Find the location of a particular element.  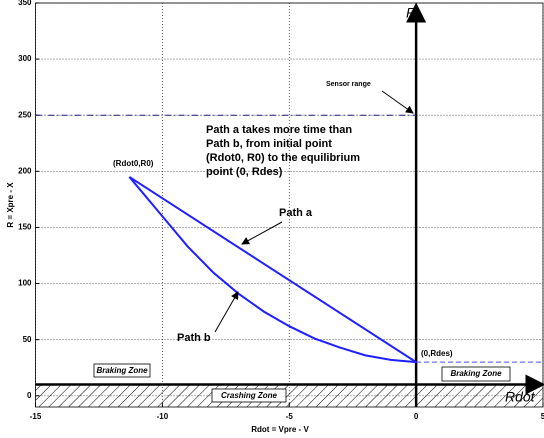

note-line: point (0, Rdes) is located at coordinates (244, 172).